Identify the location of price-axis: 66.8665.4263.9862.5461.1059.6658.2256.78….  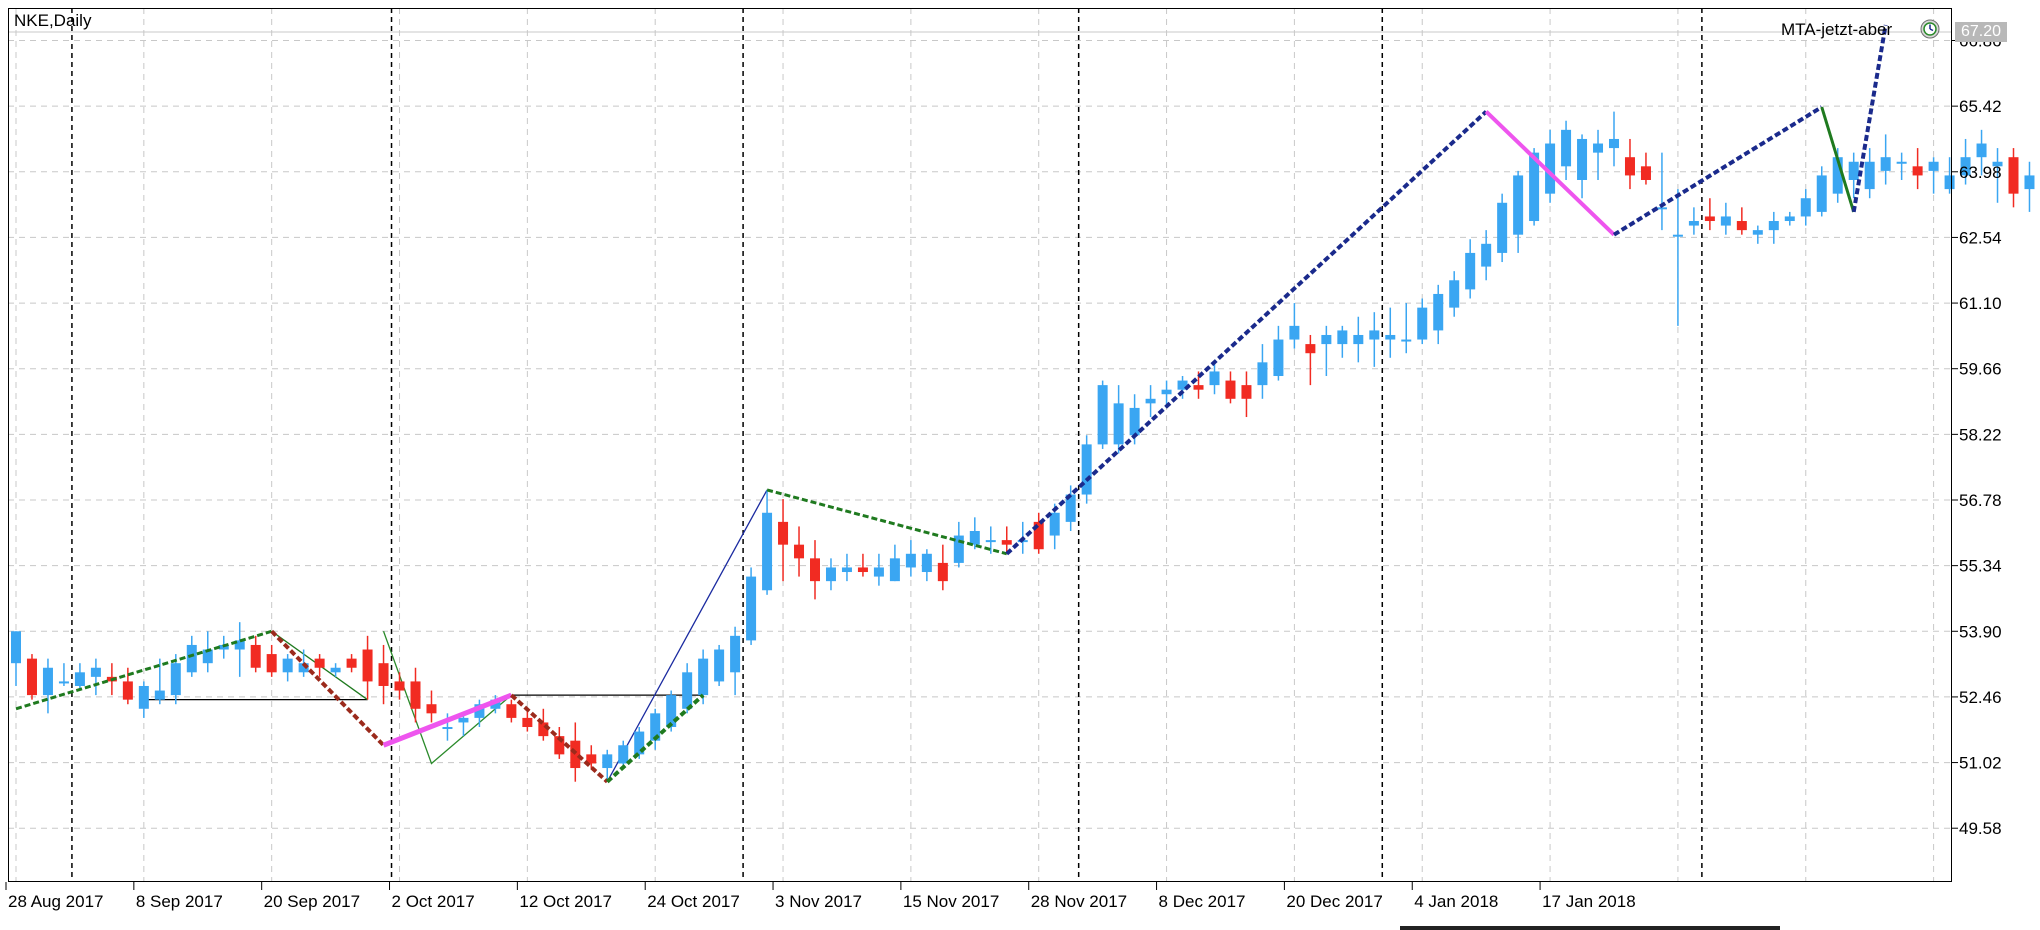
(1977, 434).